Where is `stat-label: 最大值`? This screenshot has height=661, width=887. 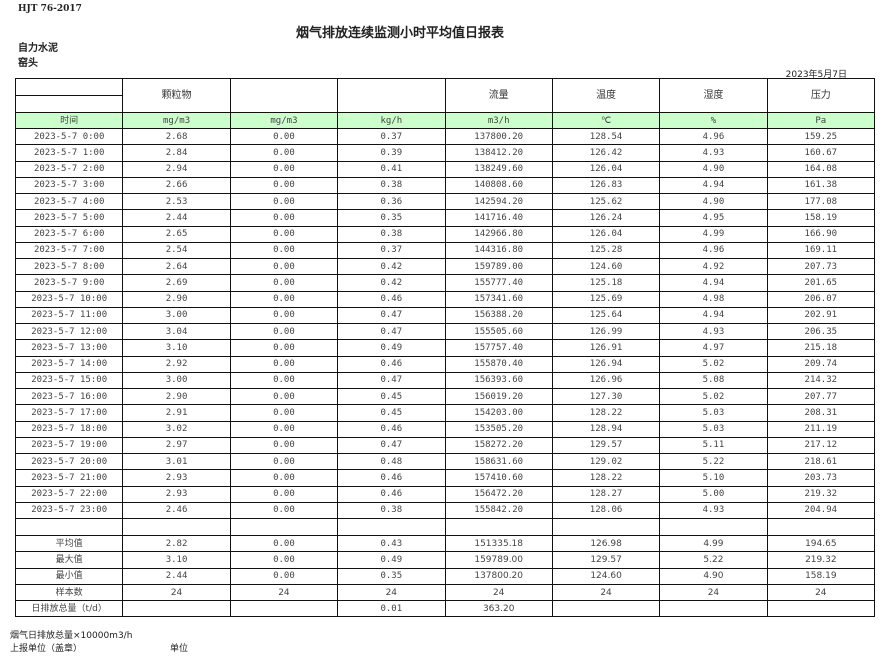 stat-label: 最大值 is located at coordinates (69, 560).